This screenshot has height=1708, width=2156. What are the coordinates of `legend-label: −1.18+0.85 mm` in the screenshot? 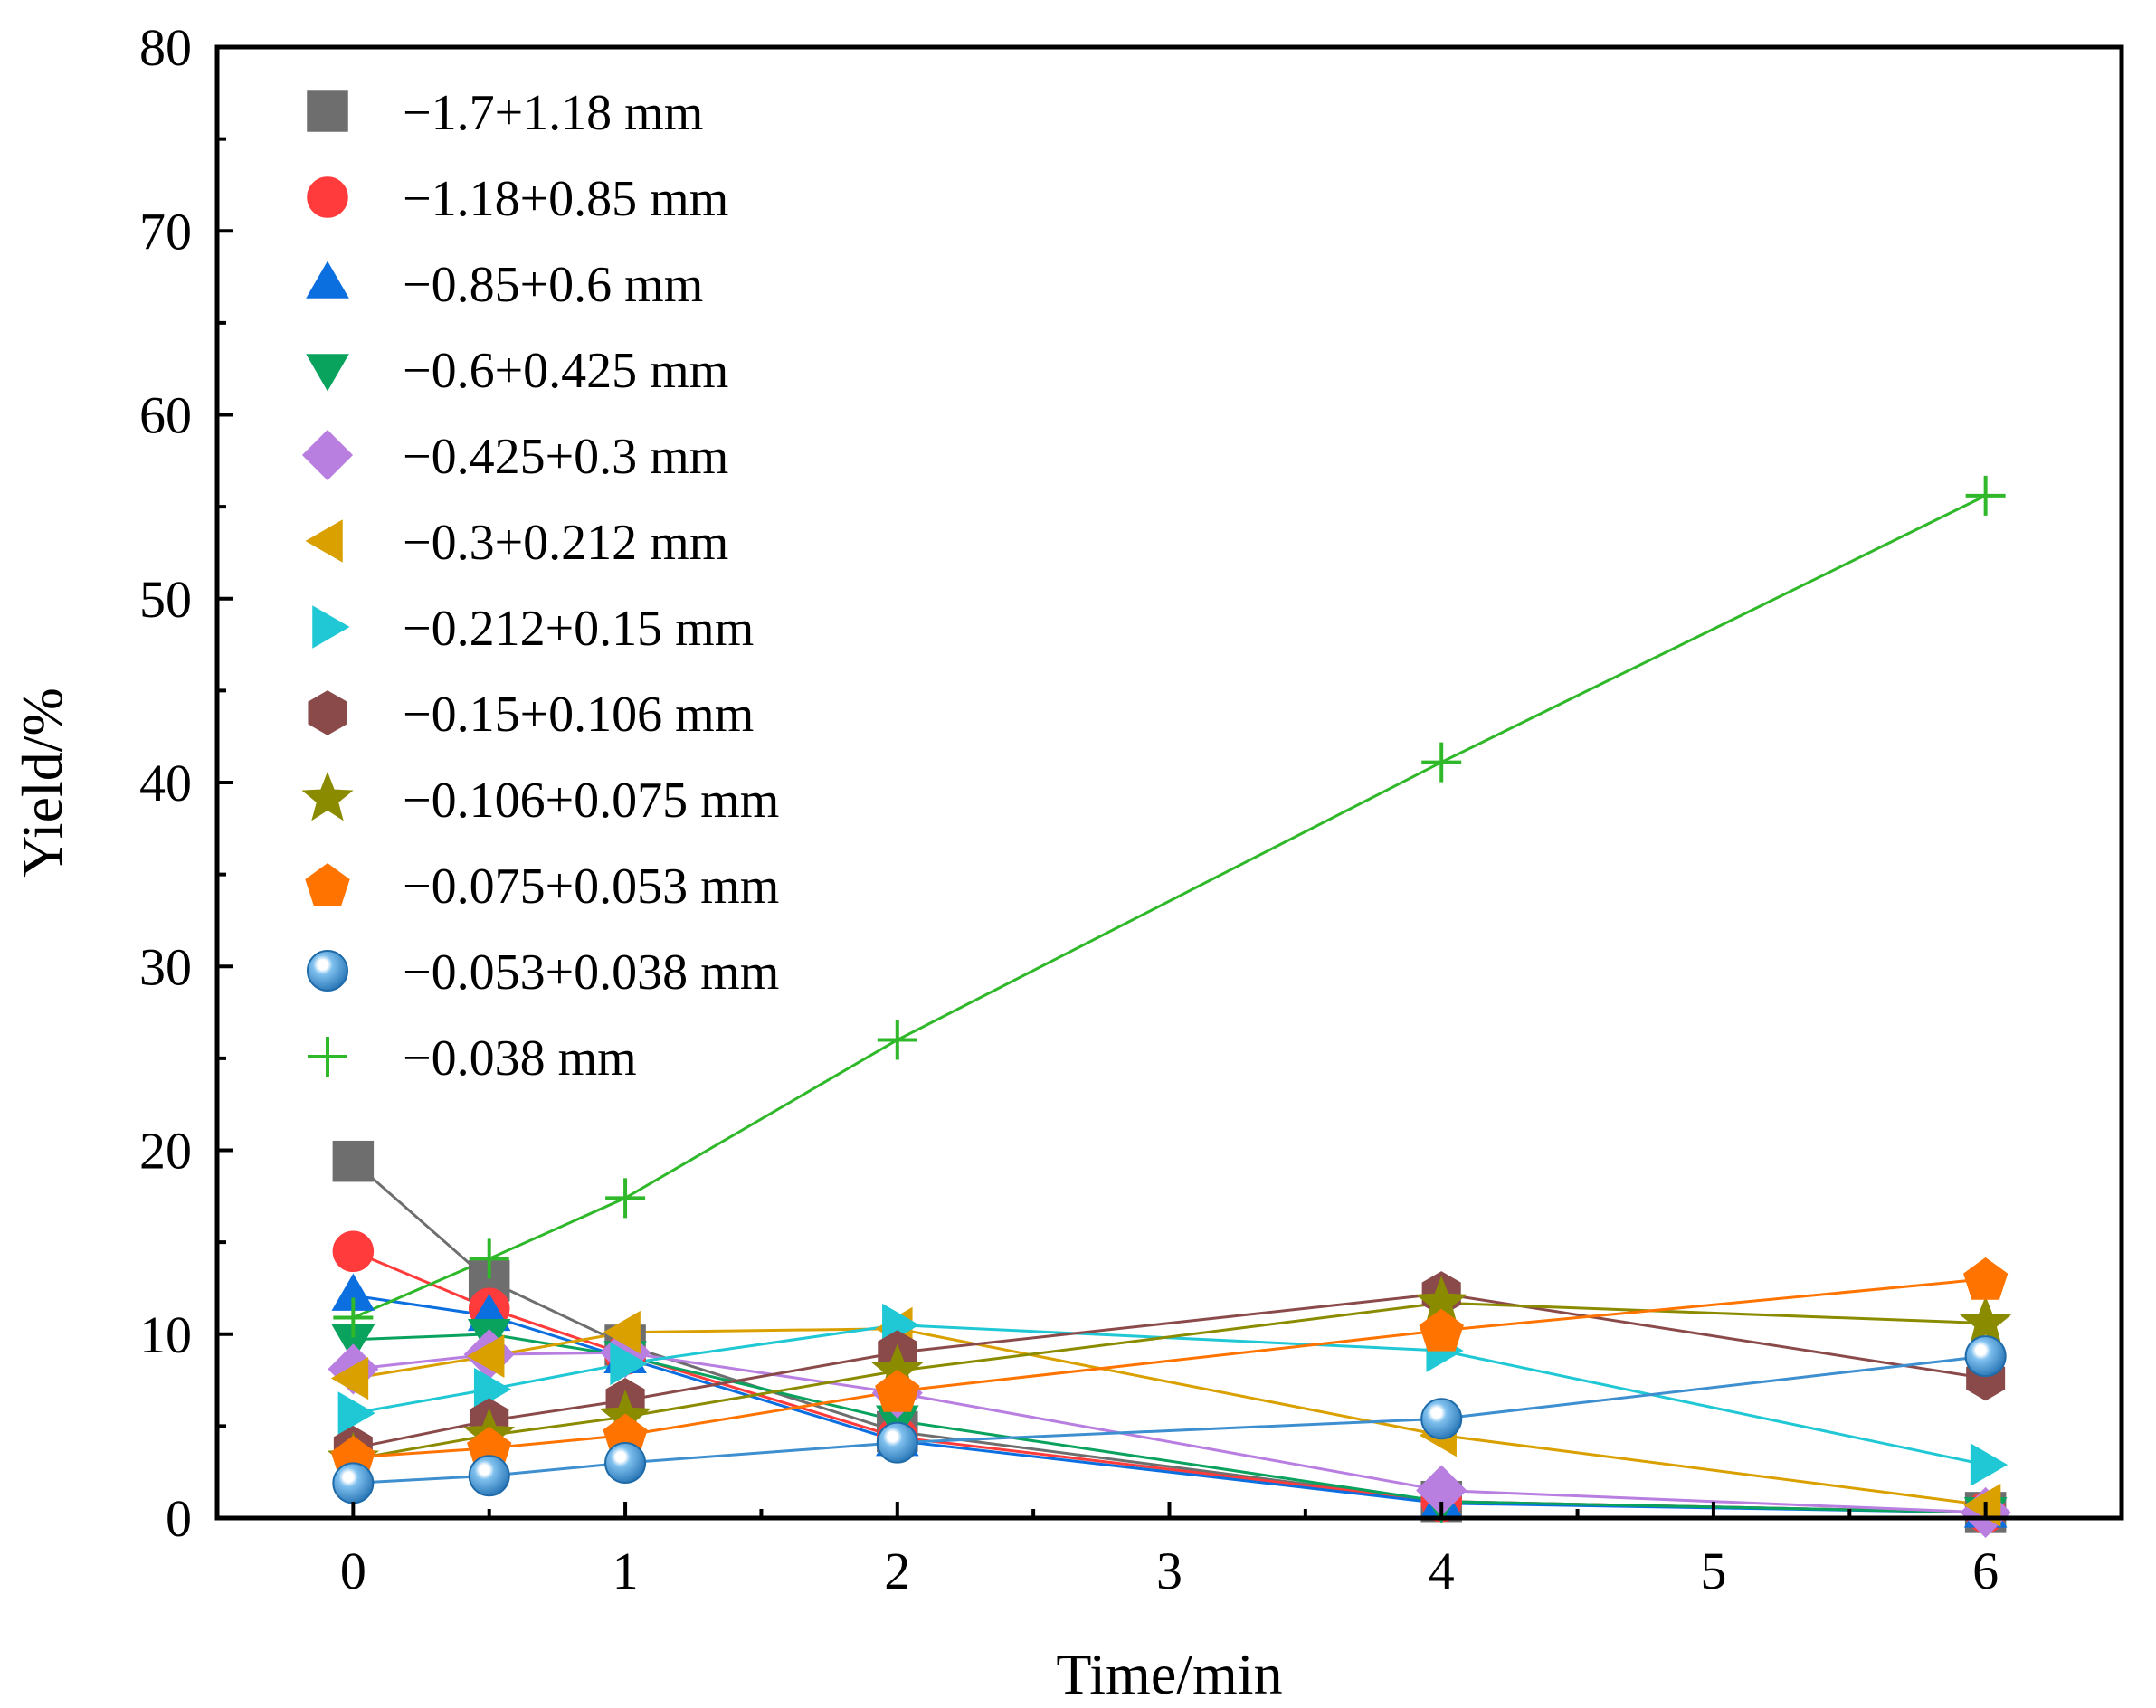 It's located at (565, 199).